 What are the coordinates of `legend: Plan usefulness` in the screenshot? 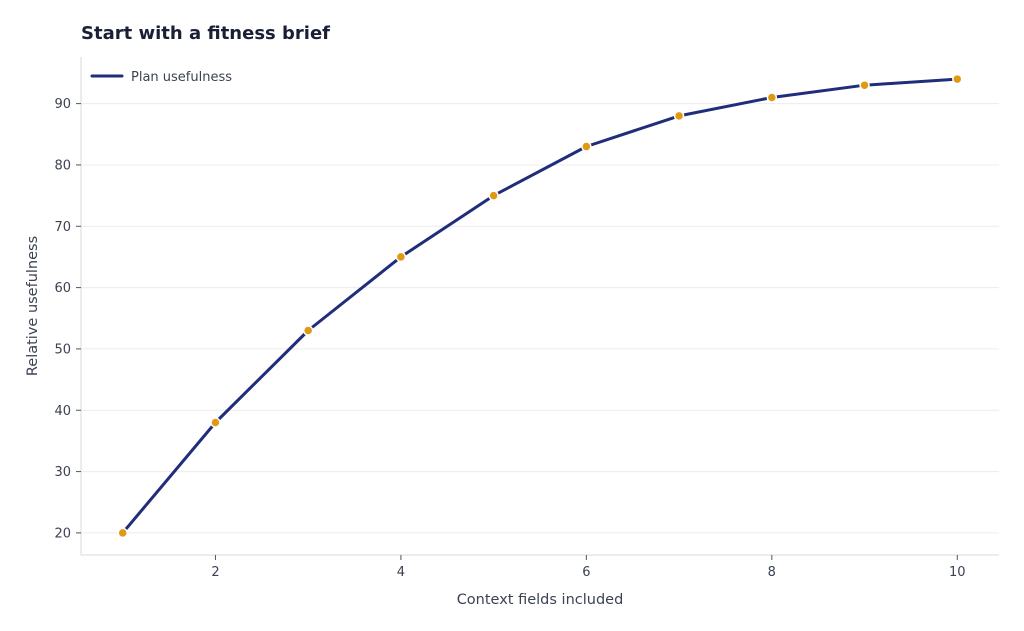 It's located at (161, 77).